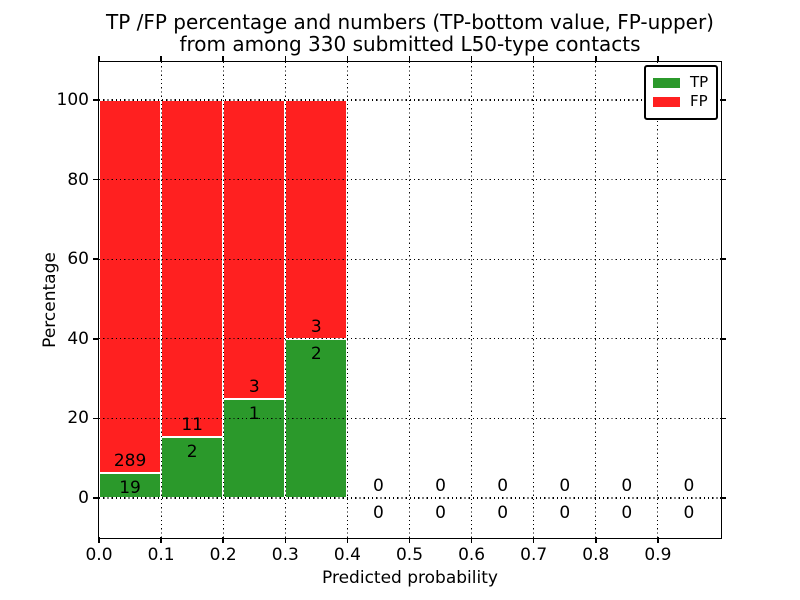  I want to click on x-tick-label: 0.2, so click(223, 555).